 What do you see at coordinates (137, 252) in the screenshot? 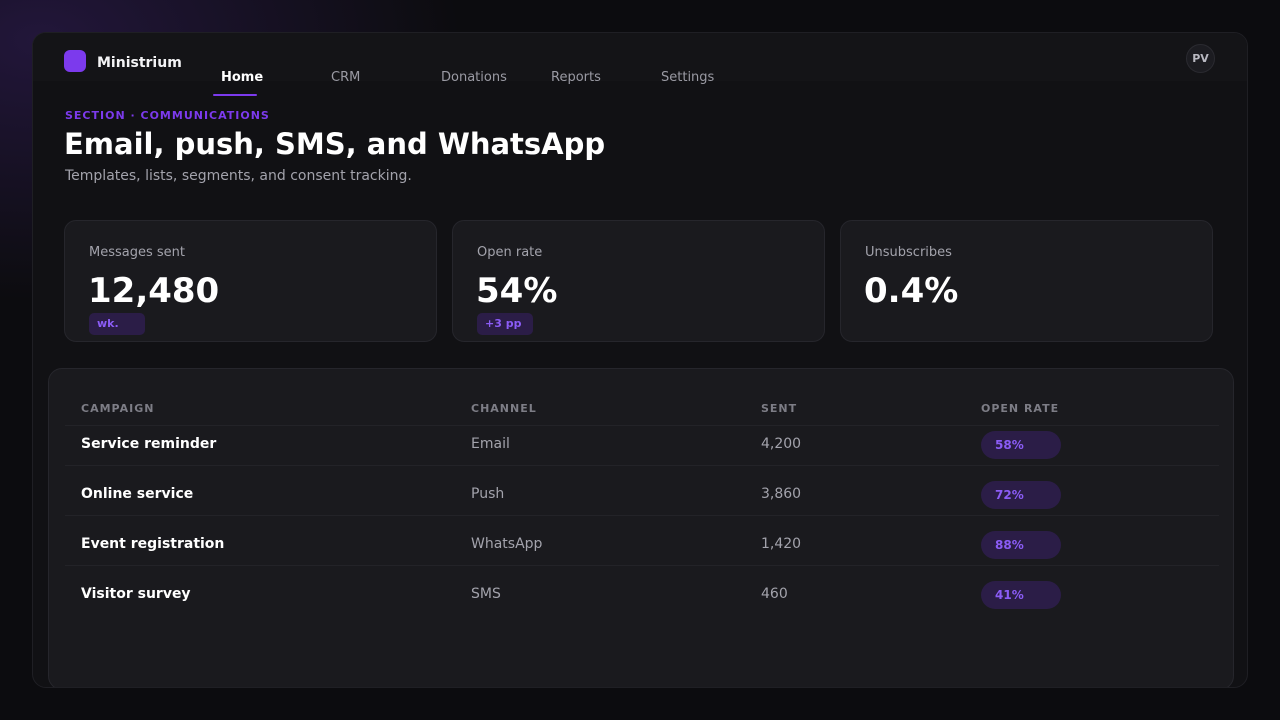
I see `stat-label: Messages sent` at bounding box center [137, 252].